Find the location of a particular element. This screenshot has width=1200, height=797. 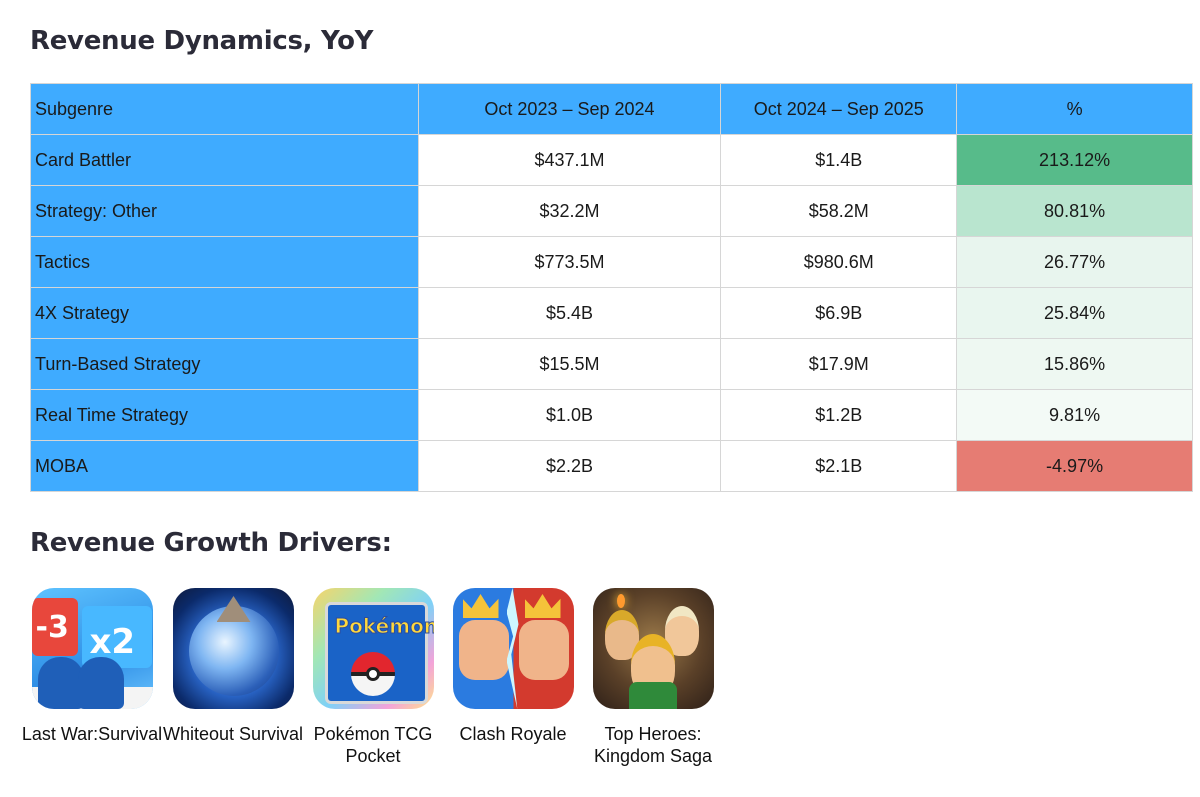

column-header-prev-period: Oct 2023 – Sep 2024 is located at coordinates (569, 109).